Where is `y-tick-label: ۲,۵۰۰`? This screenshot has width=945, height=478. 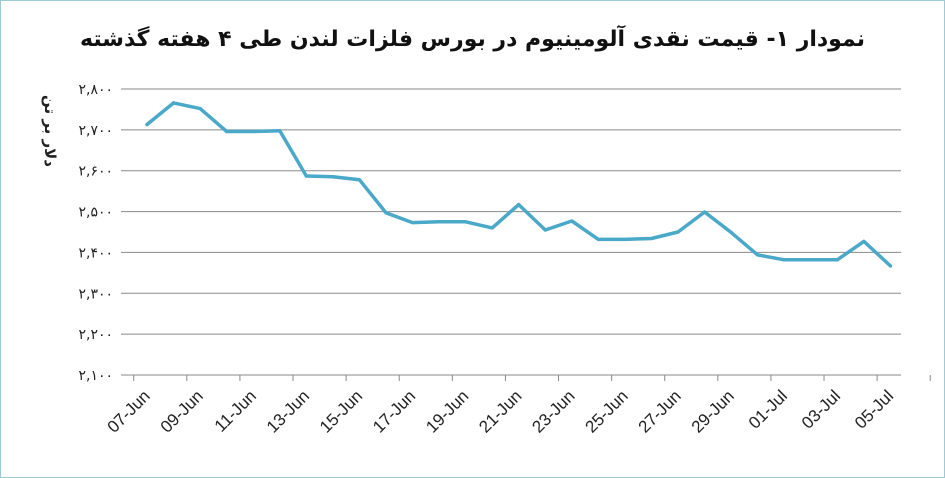
y-tick-label: ۲,۵۰۰ is located at coordinates (95, 213).